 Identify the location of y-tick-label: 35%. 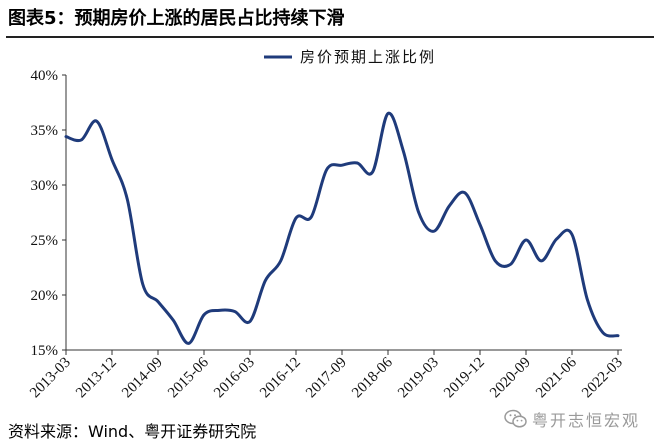
(45, 131).